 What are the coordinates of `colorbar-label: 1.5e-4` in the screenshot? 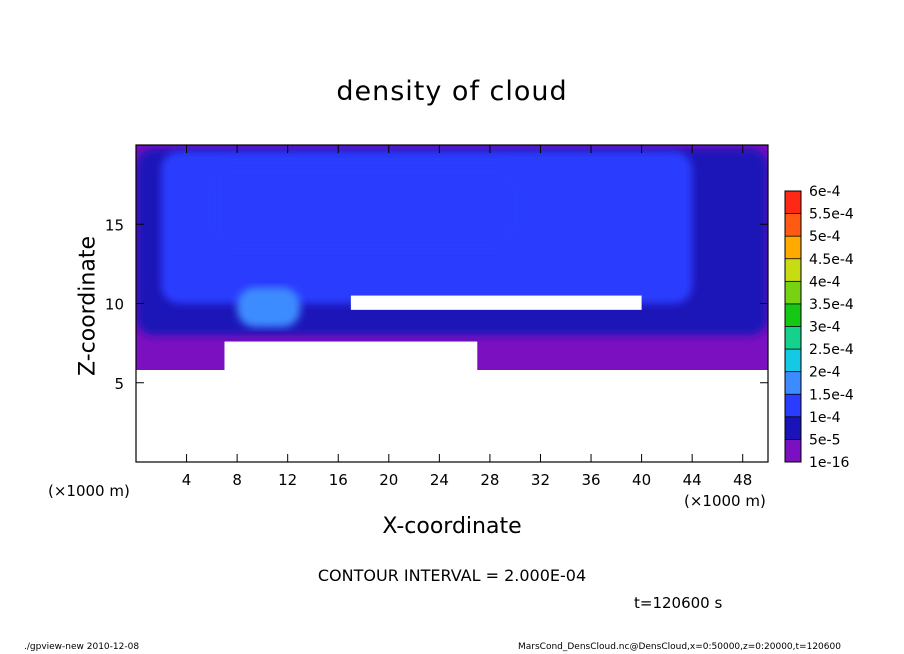 It's located at (831, 395).